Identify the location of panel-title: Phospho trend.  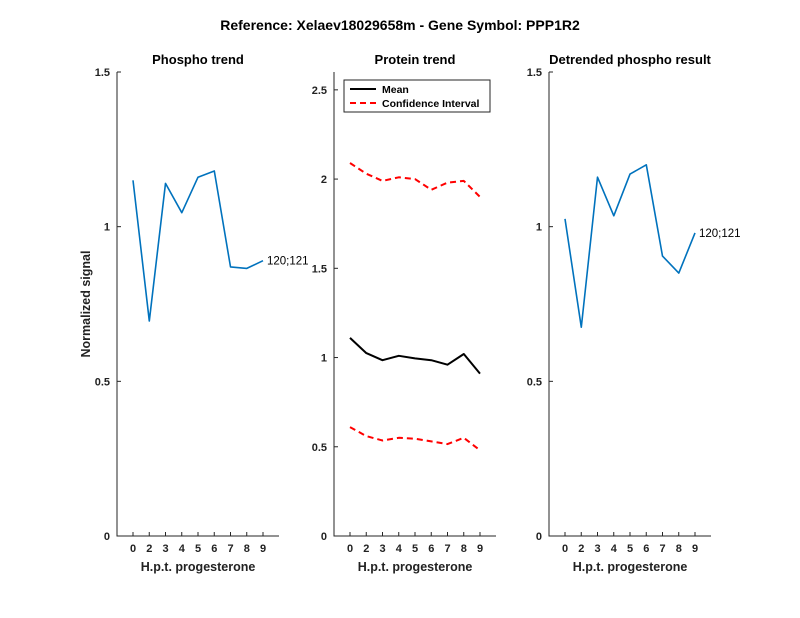
(198, 59).